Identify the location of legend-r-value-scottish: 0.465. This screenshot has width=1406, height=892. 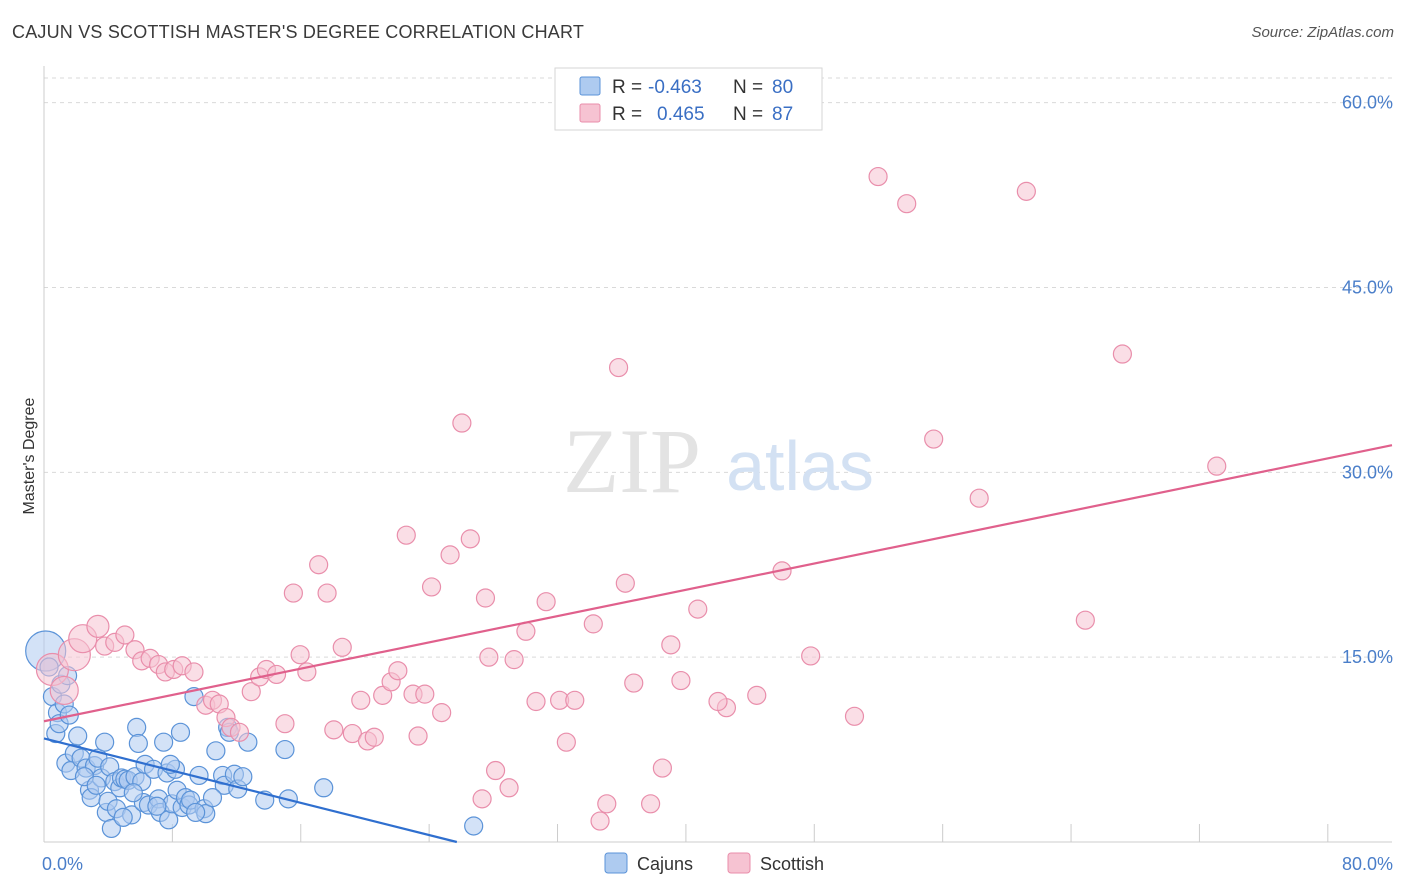
(681, 114).